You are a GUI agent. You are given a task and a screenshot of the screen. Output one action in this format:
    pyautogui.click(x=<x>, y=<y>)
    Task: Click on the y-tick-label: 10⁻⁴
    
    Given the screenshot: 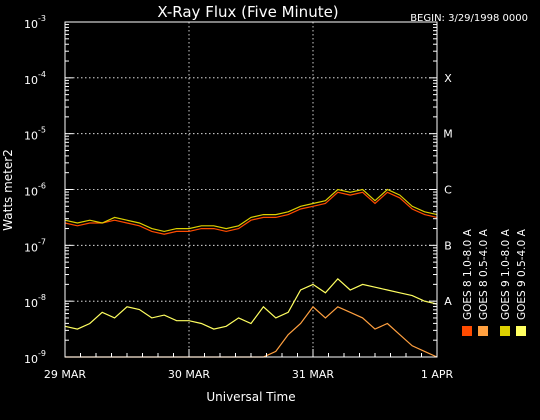 What is the action you would take?
    pyautogui.click(x=35, y=78)
    